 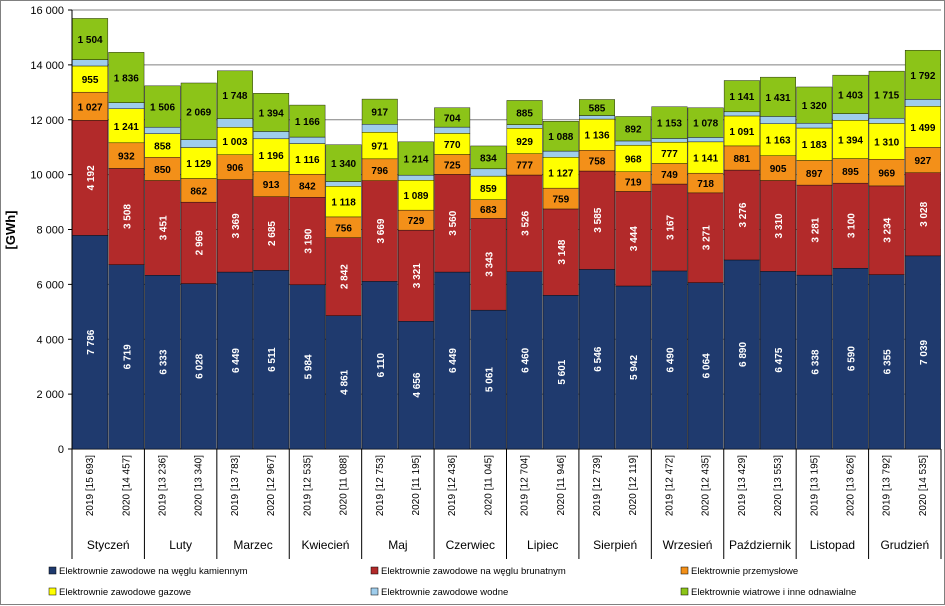 What do you see at coordinates (669, 124) in the screenshot?
I see `data-label: 1 153` at bounding box center [669, 124].